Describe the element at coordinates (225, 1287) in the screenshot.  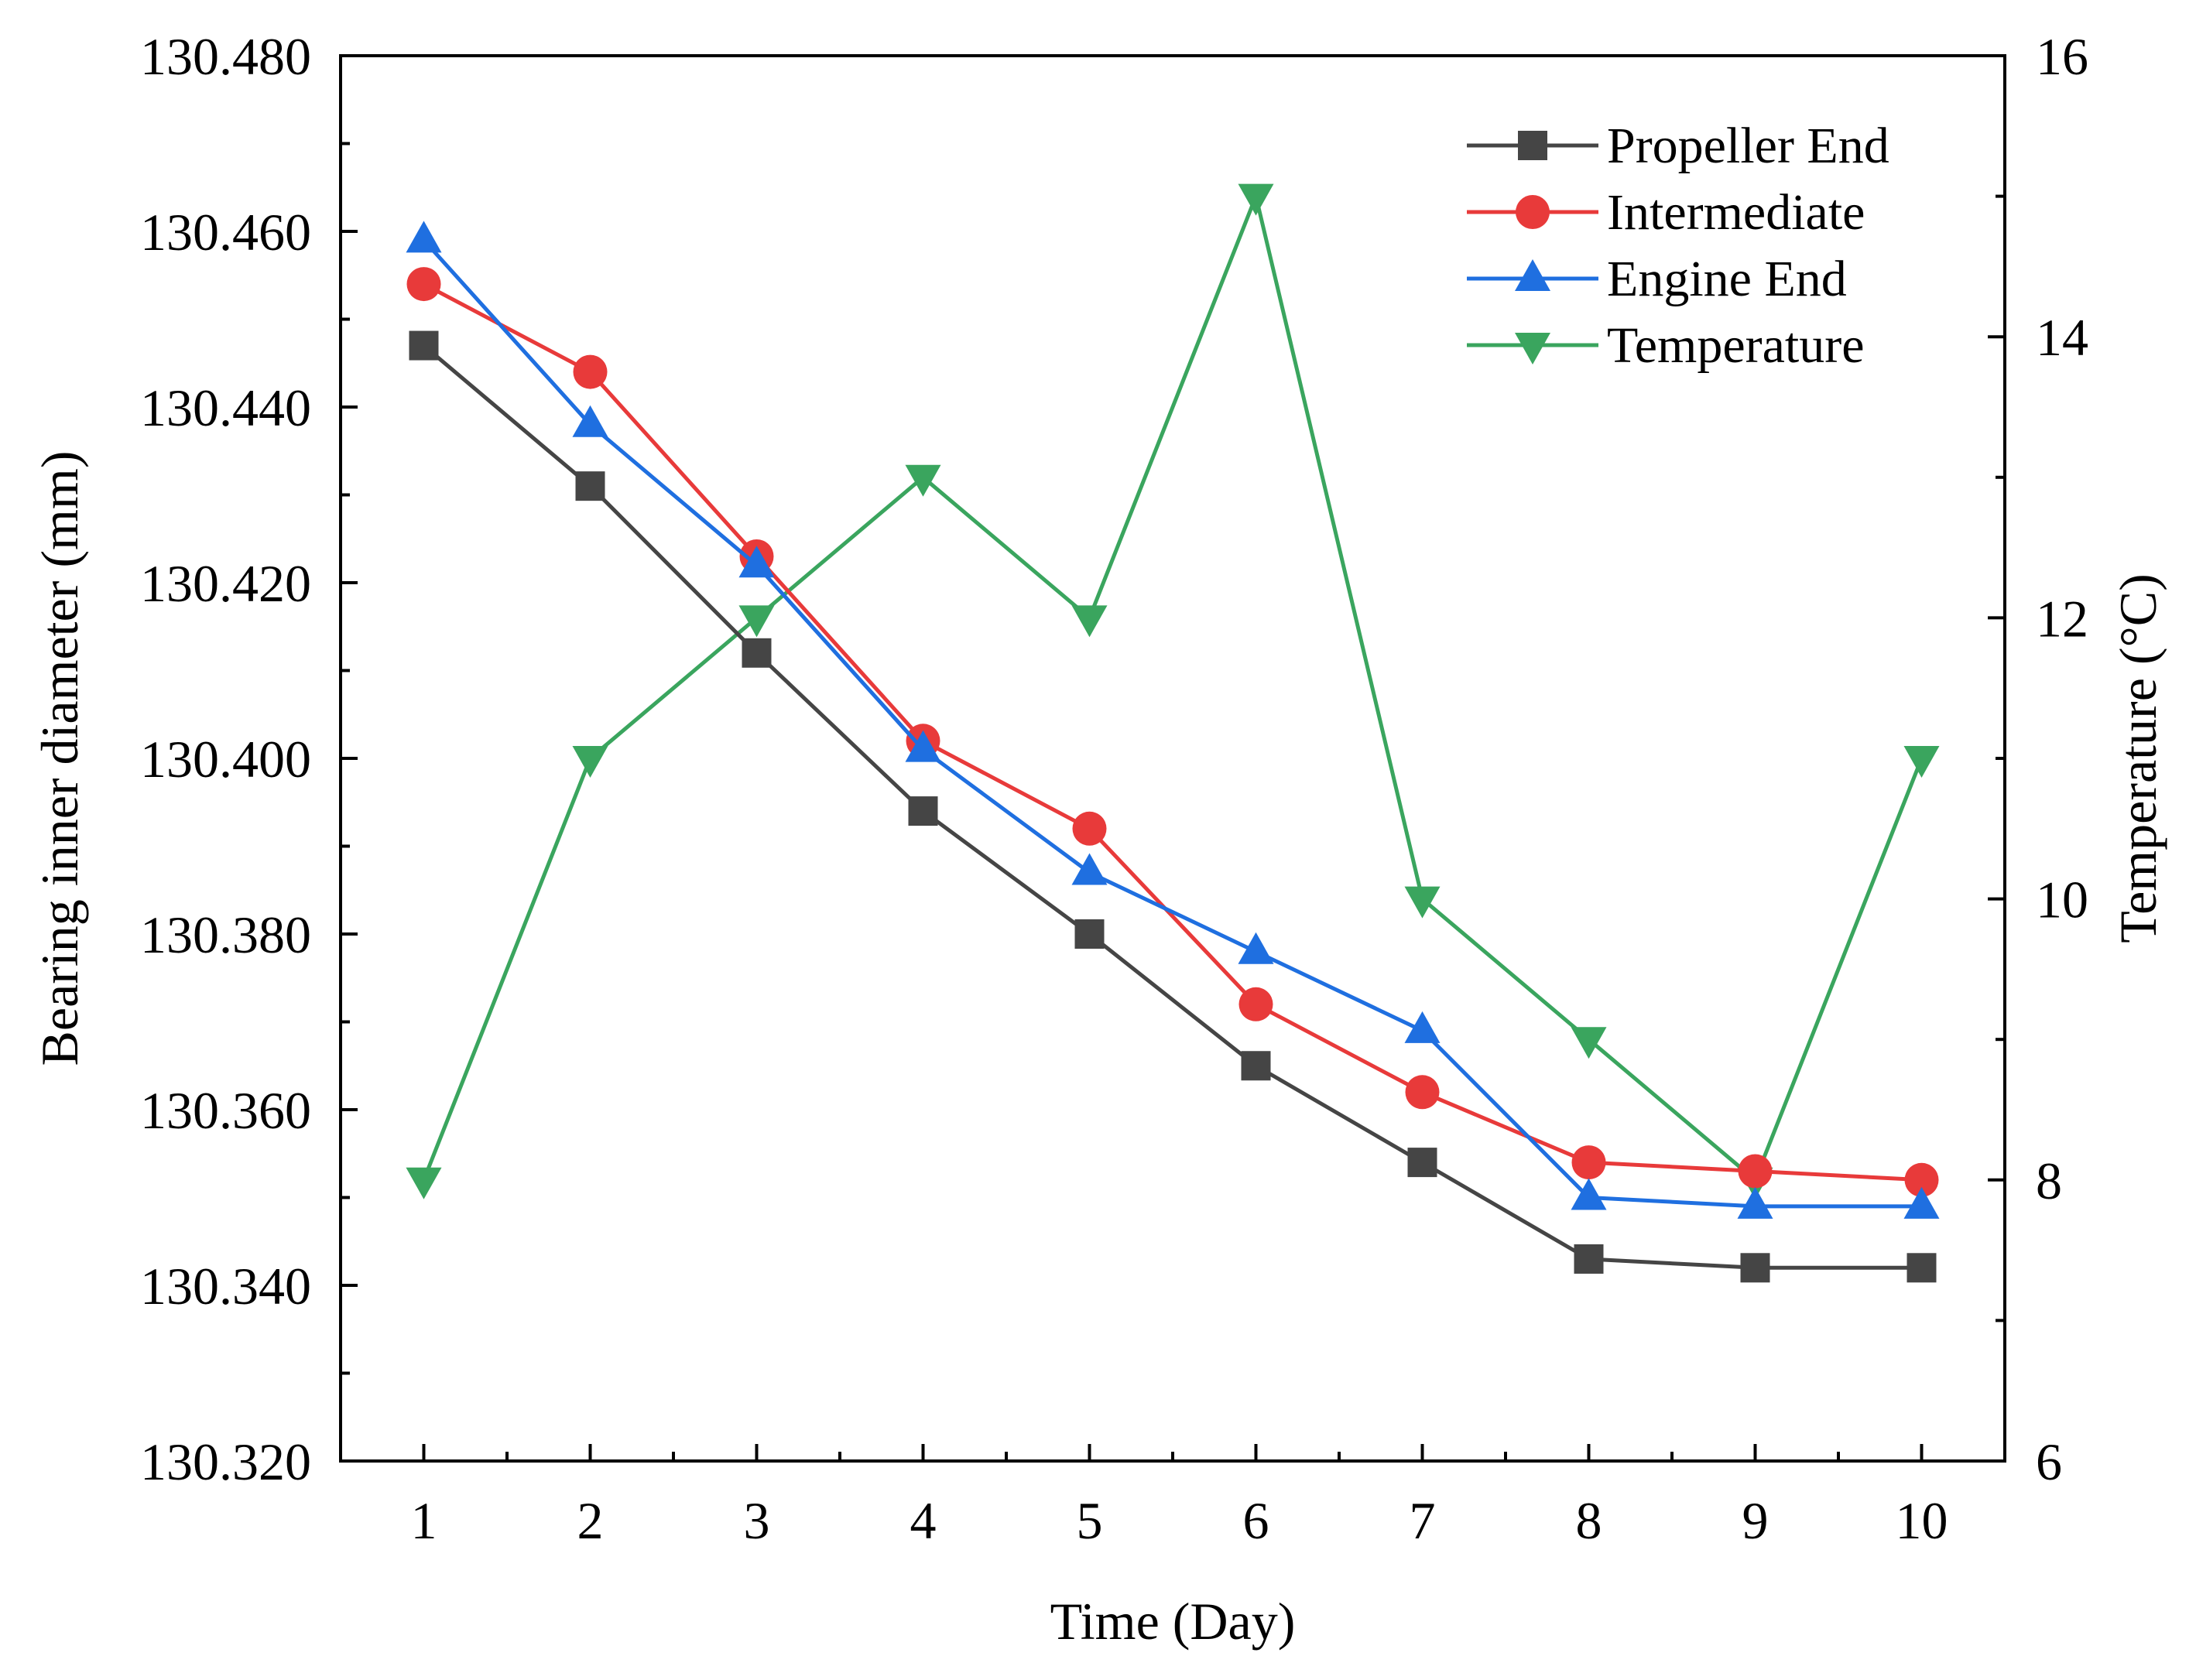
I see `y-tick-label: 130.340` at that location.